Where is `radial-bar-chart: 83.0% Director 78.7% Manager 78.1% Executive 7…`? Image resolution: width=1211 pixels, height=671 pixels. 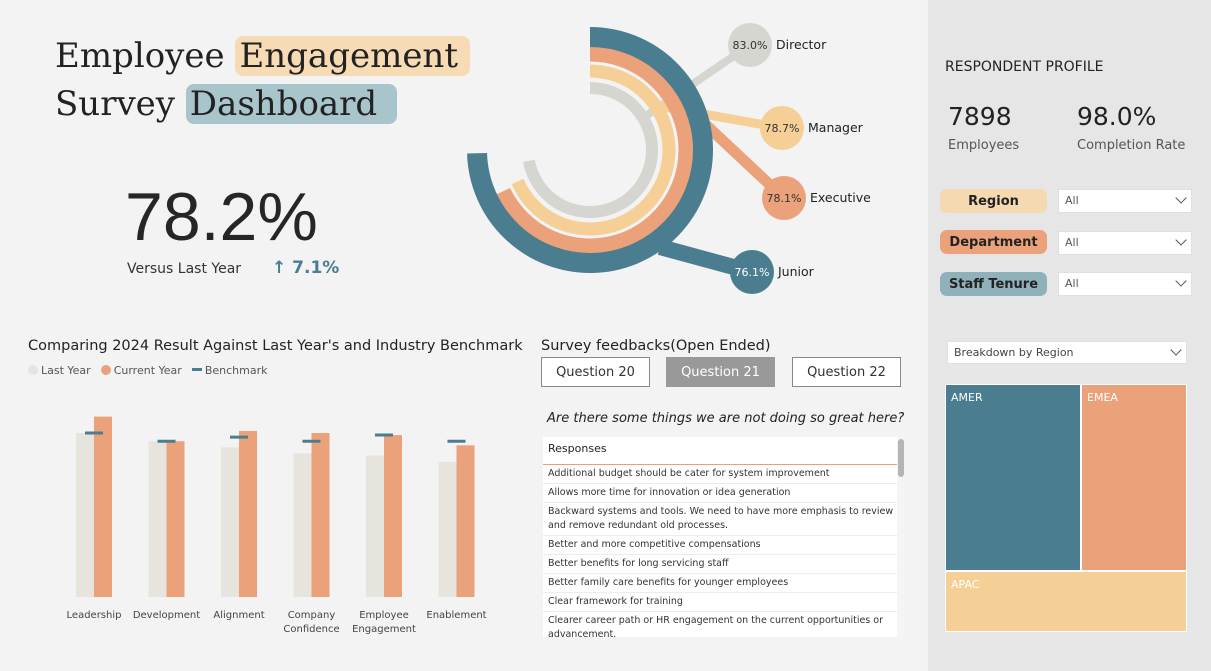 radial-bar-chart: 83.0% Director 78.7% Manager 78.1% Executive 7… is located at coordinates (669, 158).